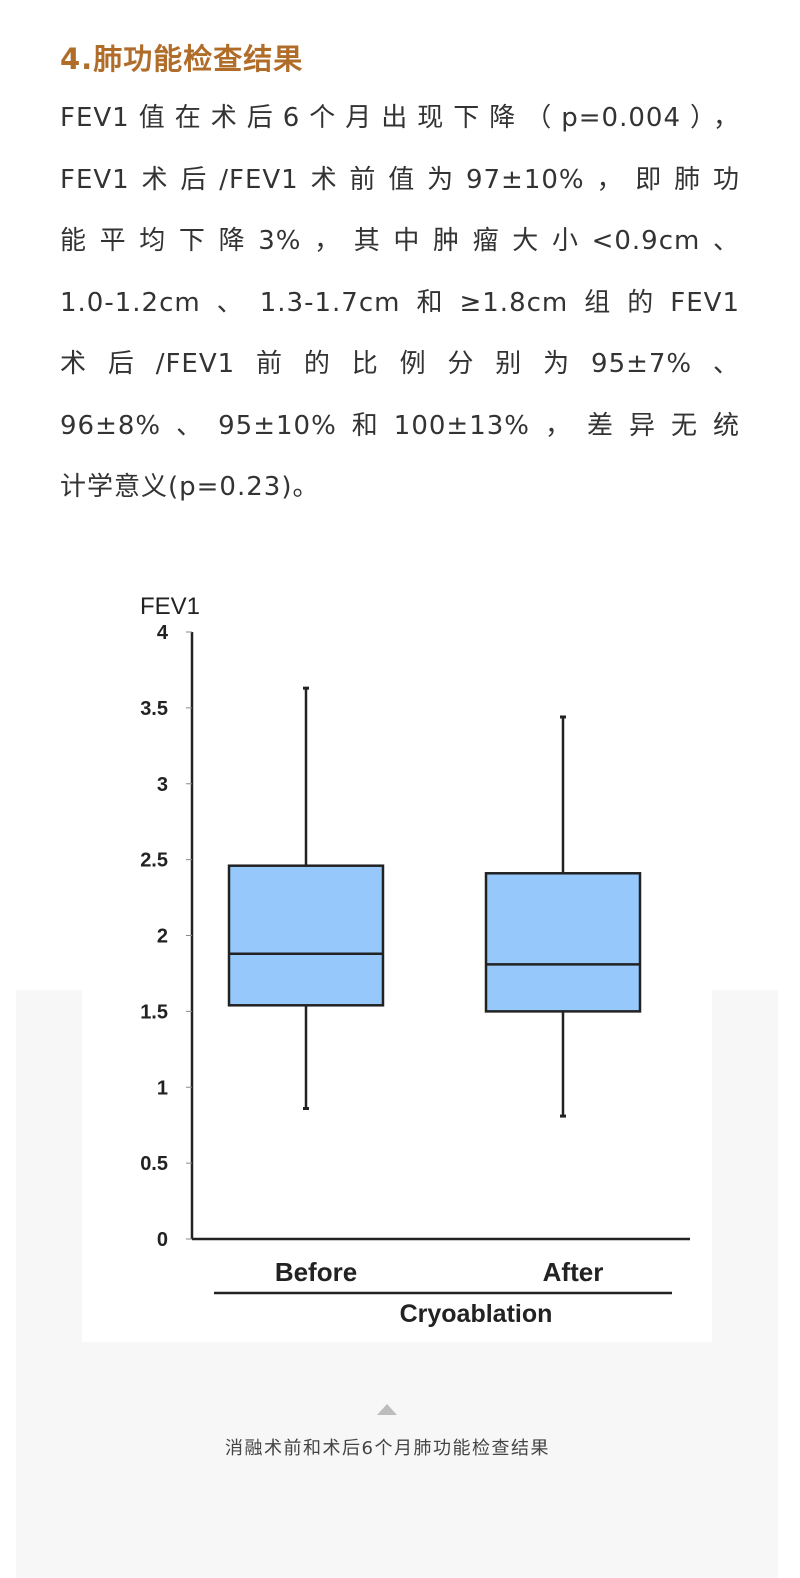 This screenshot has width=800, height=1578. Describe the element at coordinates (154, 1012) in the screenshot. I see `y-tick-label: 1.5` at that location.